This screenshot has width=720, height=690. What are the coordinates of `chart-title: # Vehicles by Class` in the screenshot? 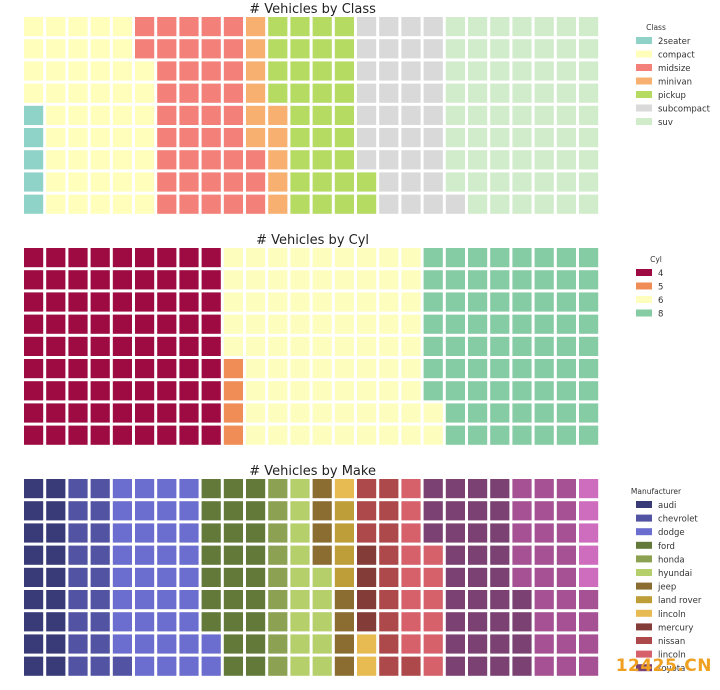 It's located at (312, 9).